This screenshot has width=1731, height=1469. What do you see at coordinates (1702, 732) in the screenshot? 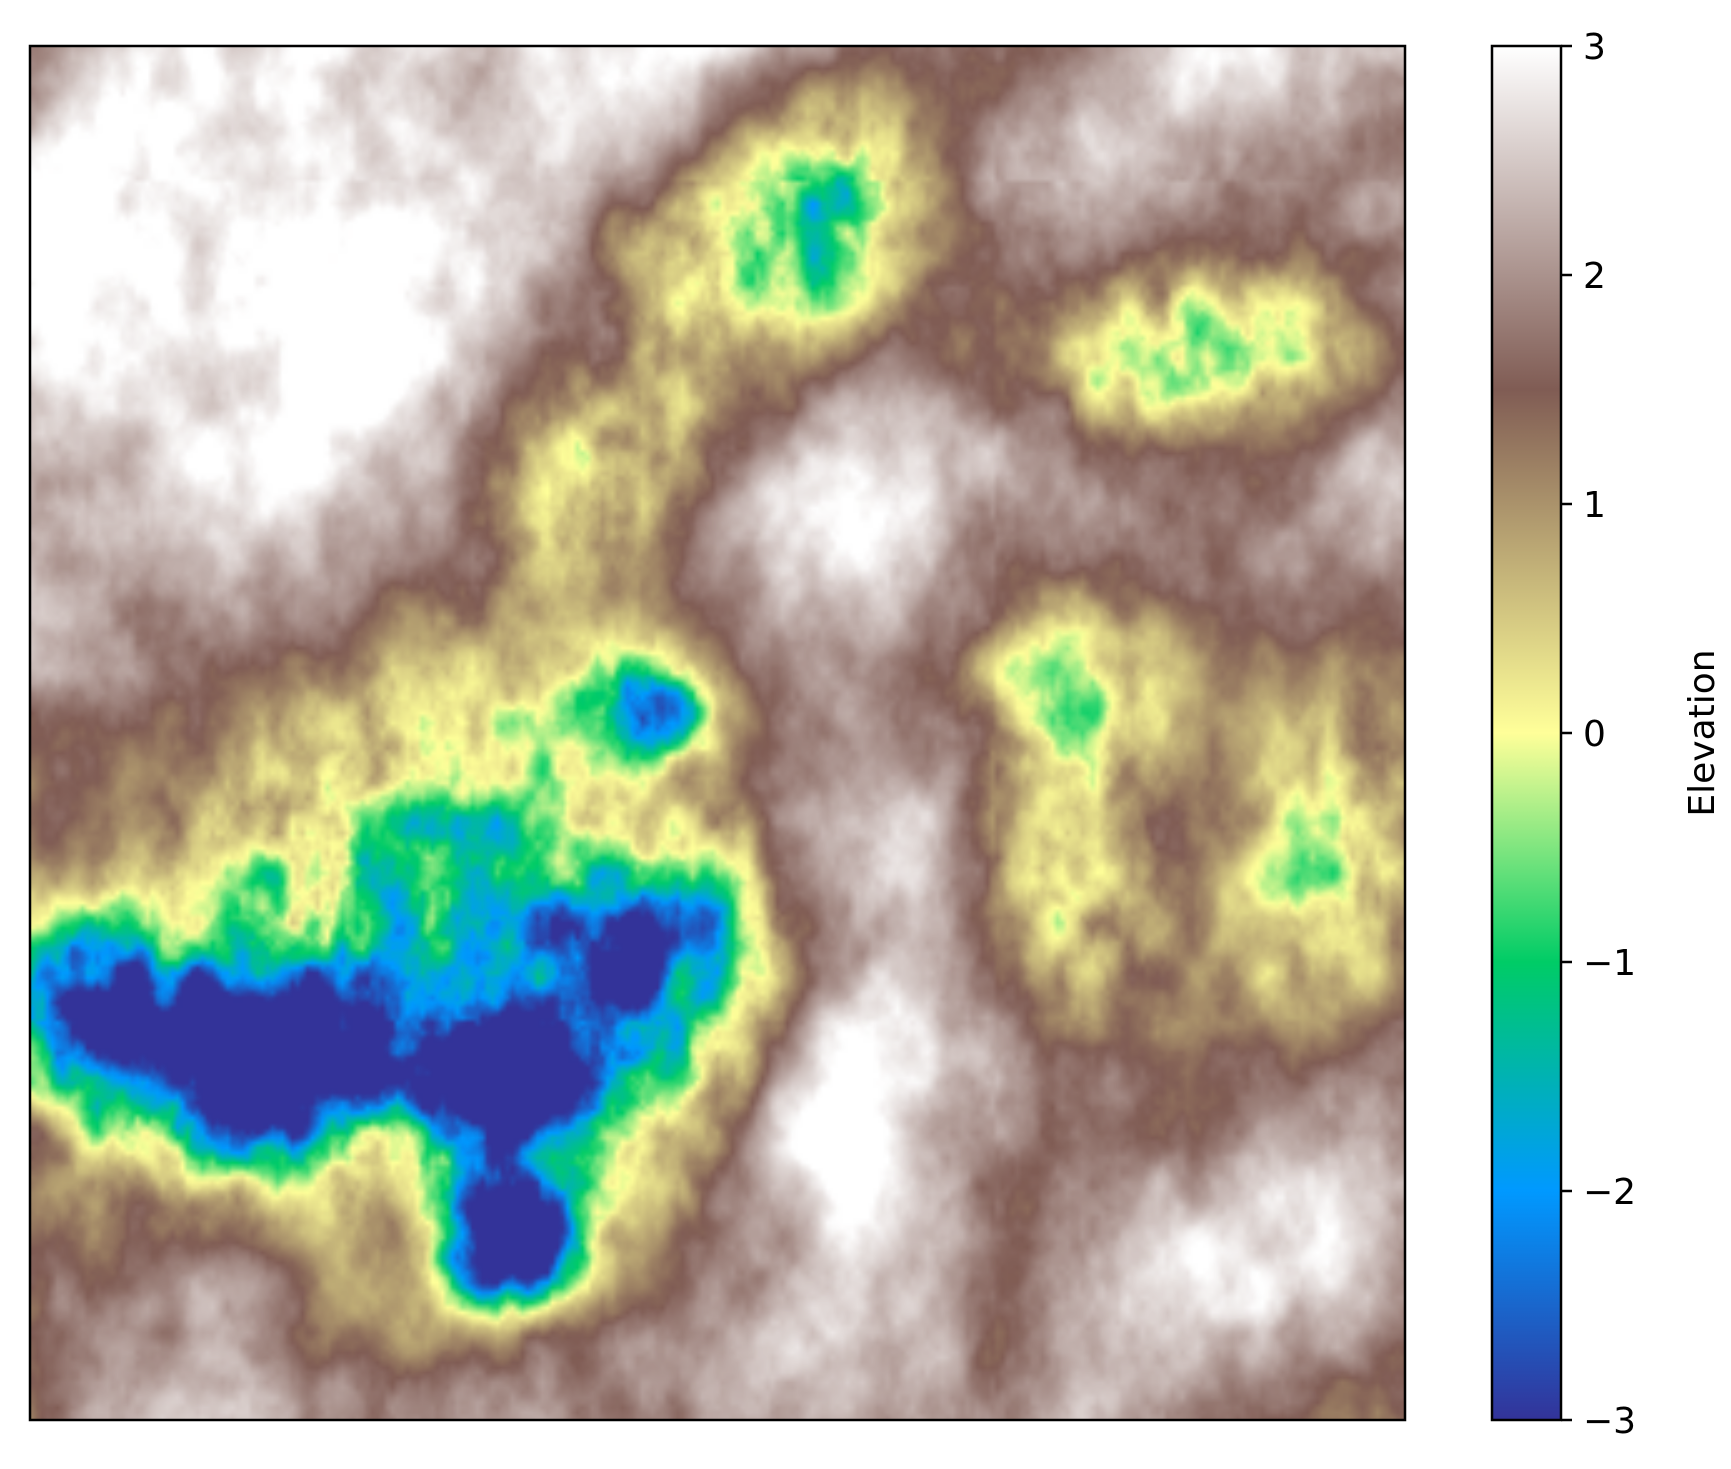
I see `colorbar-label: Elevation` at bounding box center [1702, 732].